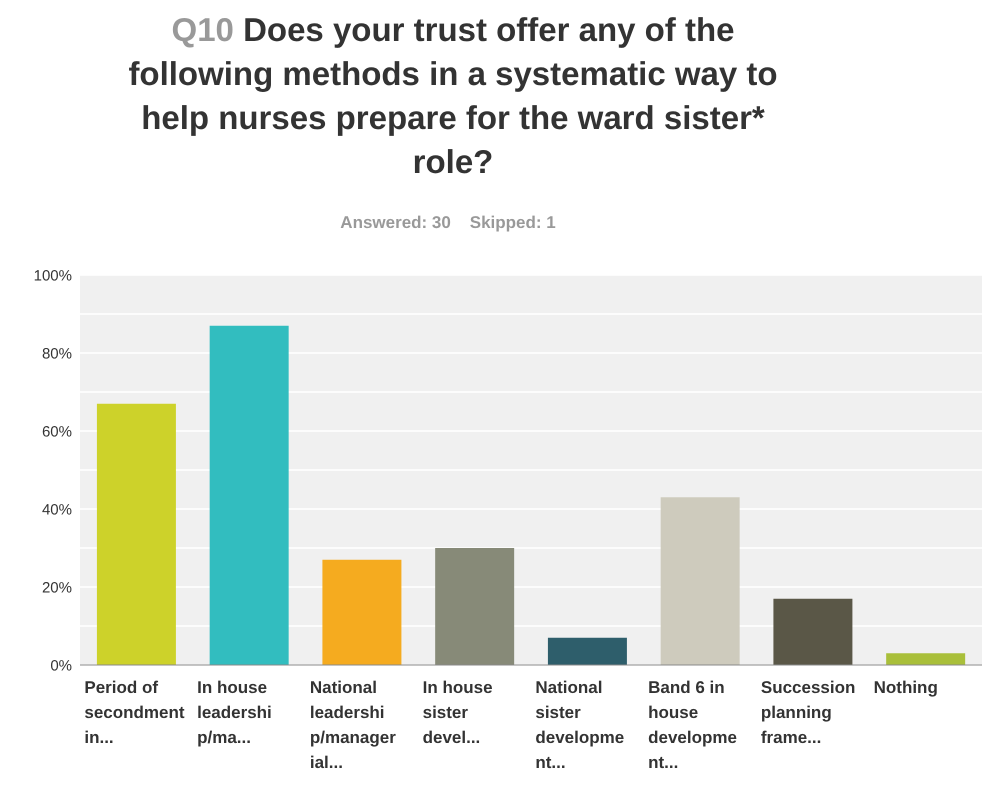 This screenshot has width=995, height=798. Describe the element at coordinates (57, 353) in the screenshot. I see `y-tick-label: 80%` at that location.